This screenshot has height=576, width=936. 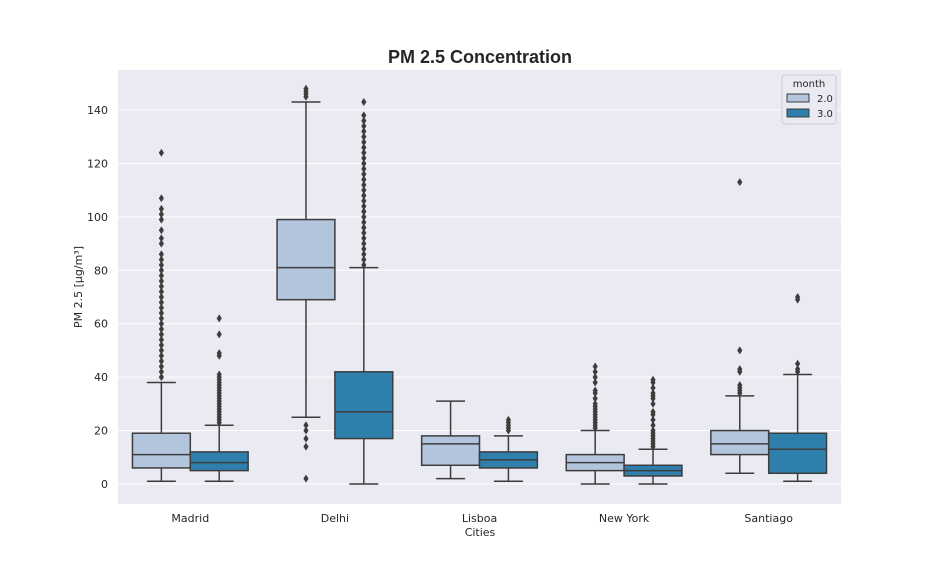 I want to click on y-tick-label: 100, so click(x=97, y=217).